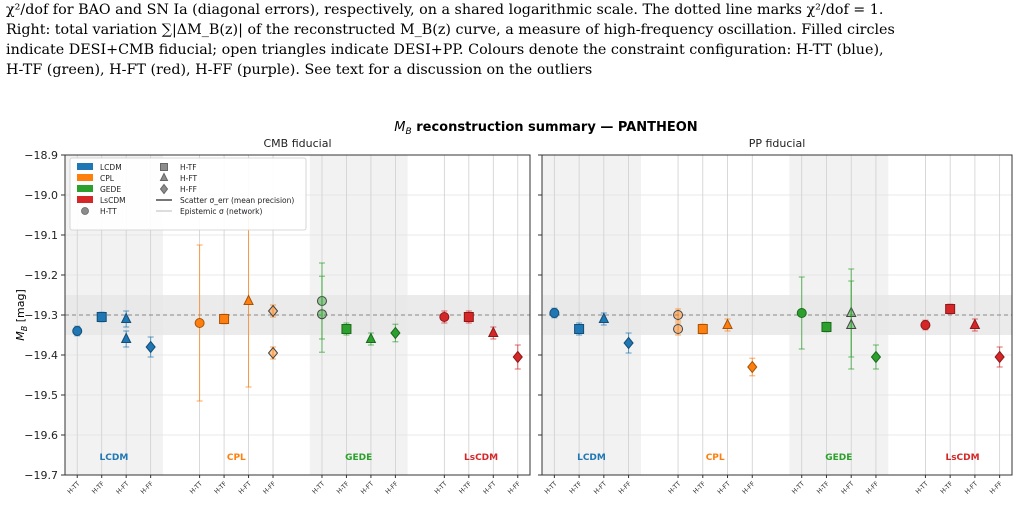  I want to click on group-label: LCDM, so click(591, 458).